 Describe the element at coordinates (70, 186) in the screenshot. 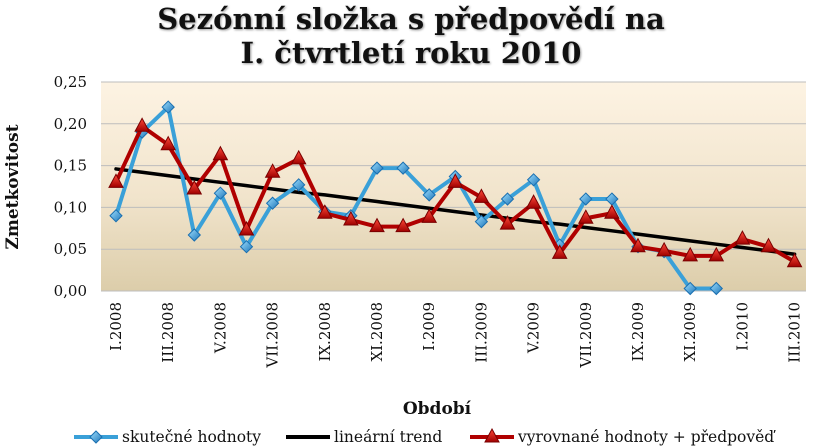

I see `y-axis-ticks: 0,00 0,05 0,10 0,15 0,20 0,25` at that location.